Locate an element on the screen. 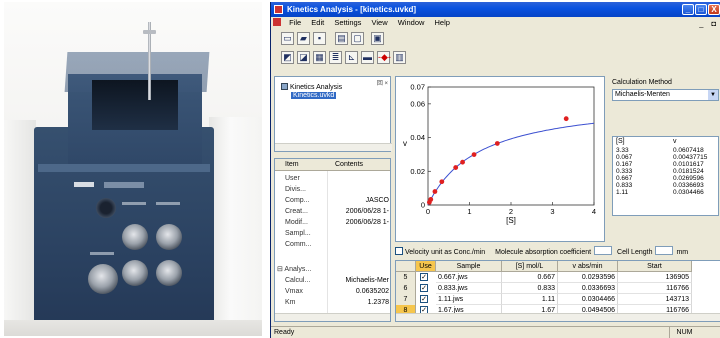 The image size is (720, 338). sample-cell: 0.833.jws is located at coordinates (469, 288).